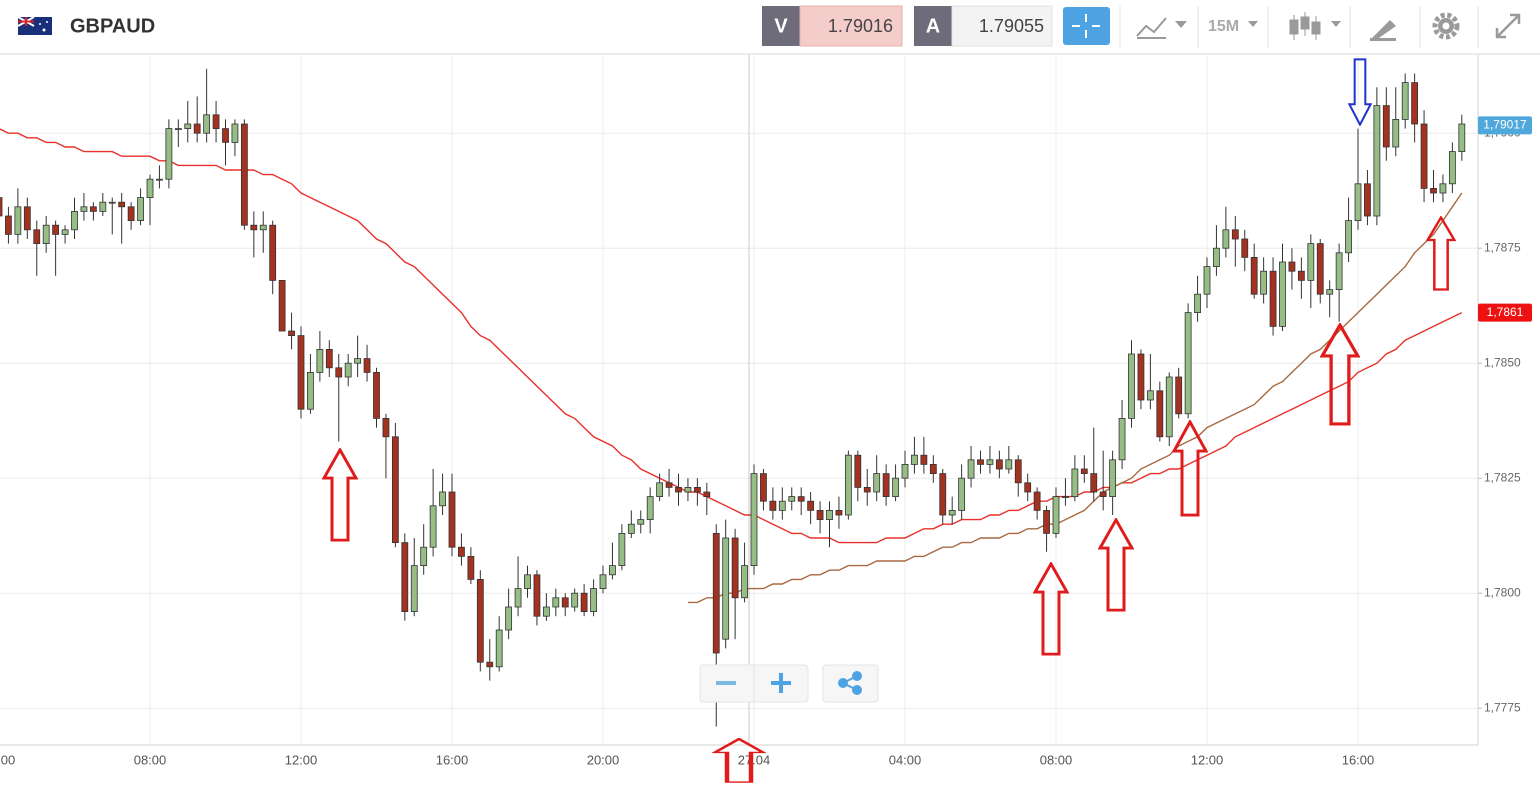  What do you see at coordinates (1002, 26) in the screenshot?
I see `buy-price-box` at bounding box center [1002, 26].